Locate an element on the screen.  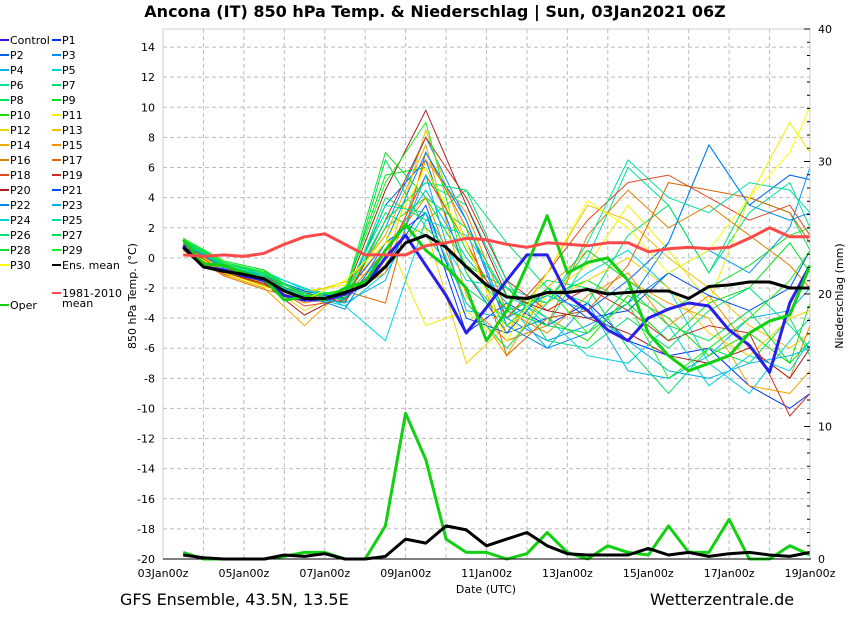
legend-label: P12 is located at coordinates (20, 130).